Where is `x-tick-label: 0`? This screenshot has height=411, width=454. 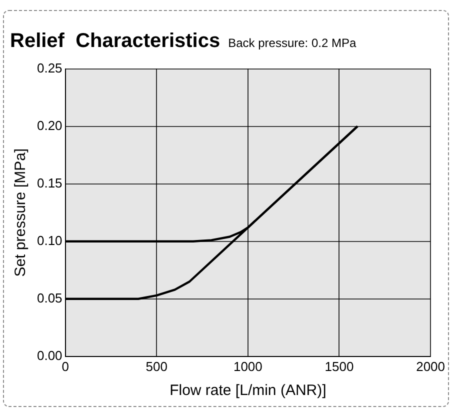 x-tick-label: 0 is located at coordinates (65, 366).